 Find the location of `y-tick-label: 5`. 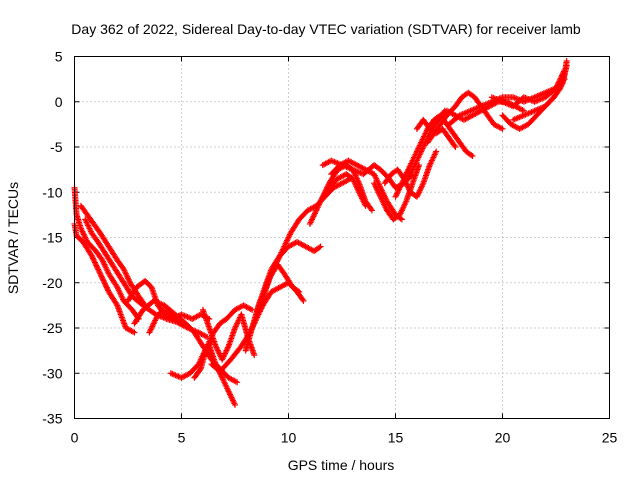

y-tick-label: 5 is located at coordinates (59, 57).